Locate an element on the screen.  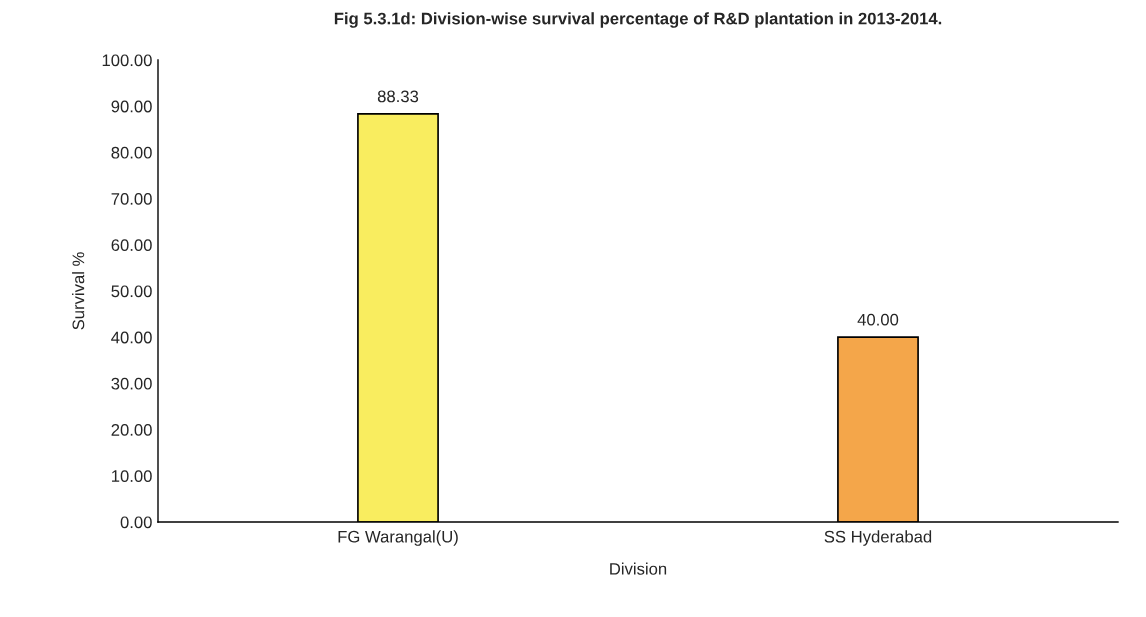
y-tick-label: 20.00 is located at coordinates (131, 430).